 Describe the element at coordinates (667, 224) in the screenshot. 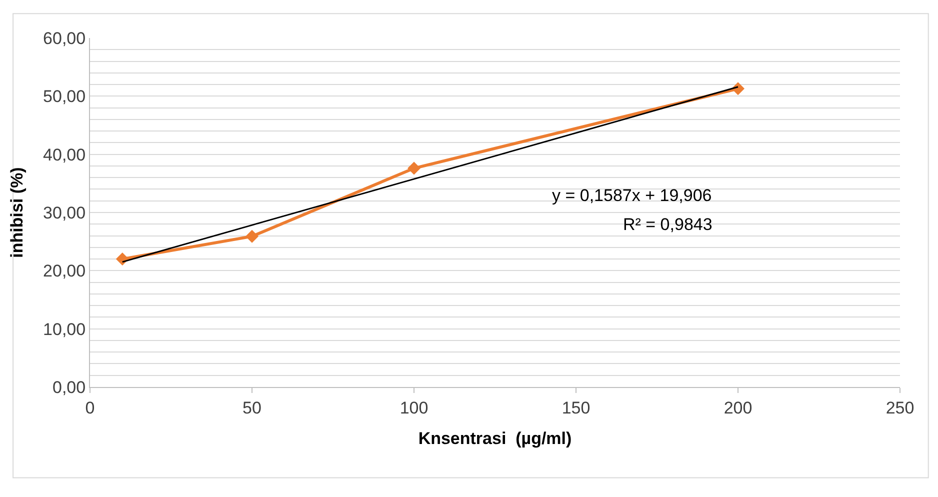

I see `annotation: R² = 0,9843` at that location.